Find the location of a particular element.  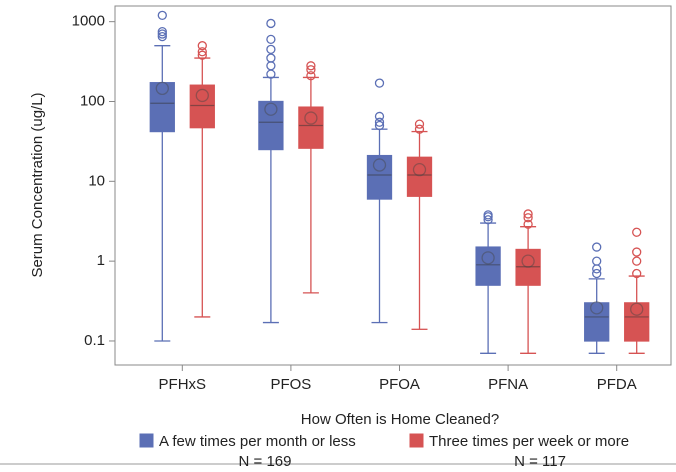

y-axis-label: Serum Concentration (ug/L) is located at coordinates (37, 184).